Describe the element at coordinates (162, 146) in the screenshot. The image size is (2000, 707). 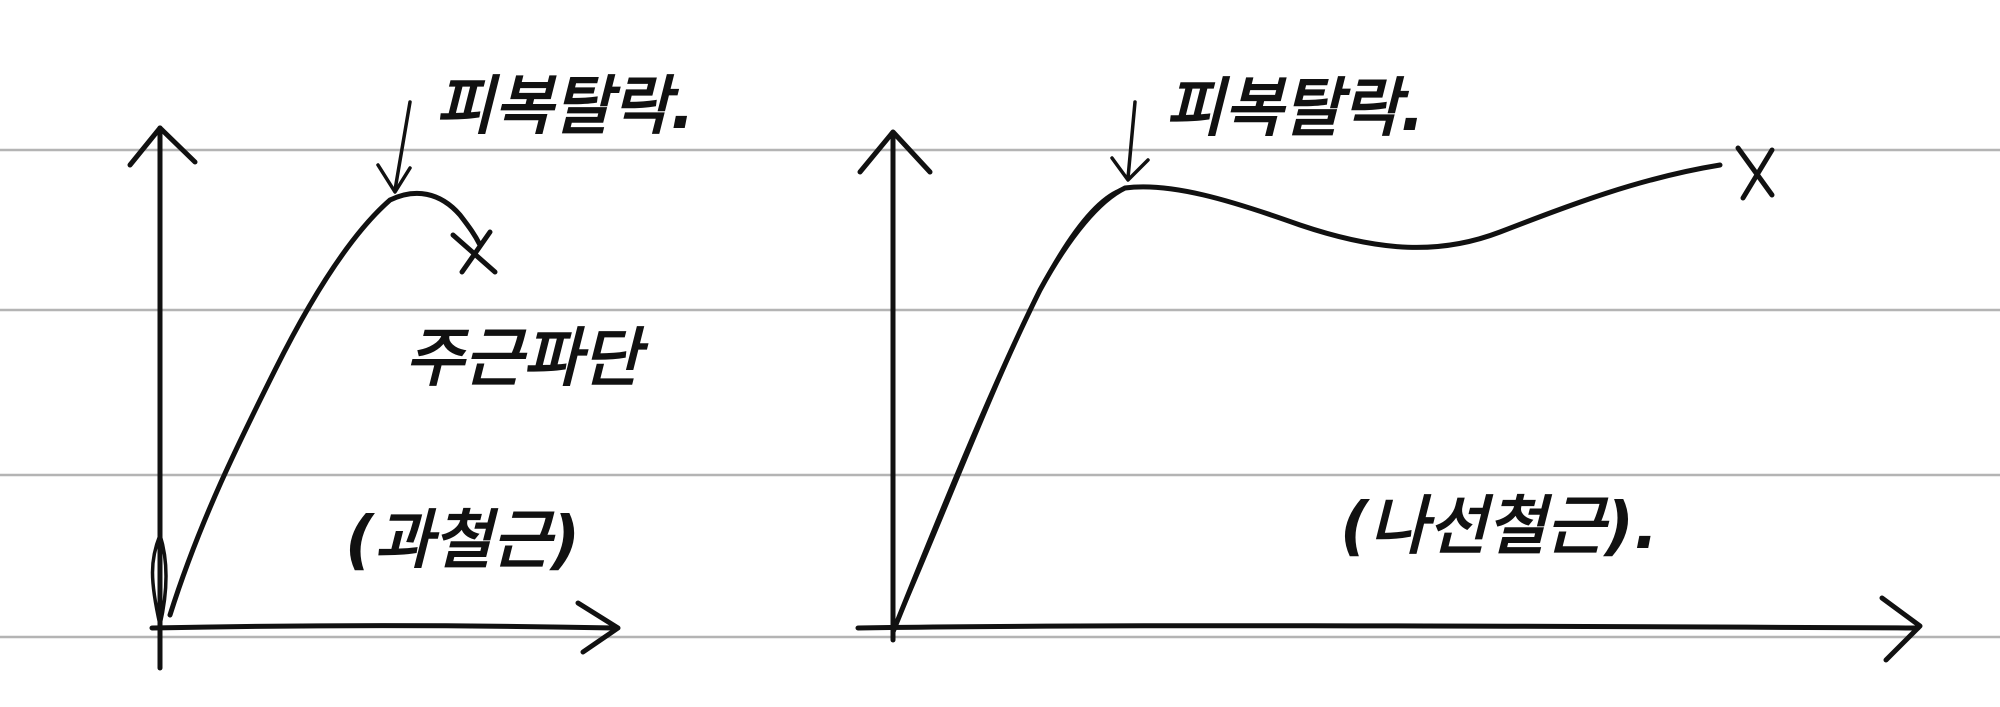
I see `left-y-axis-arrowhead` at that location.